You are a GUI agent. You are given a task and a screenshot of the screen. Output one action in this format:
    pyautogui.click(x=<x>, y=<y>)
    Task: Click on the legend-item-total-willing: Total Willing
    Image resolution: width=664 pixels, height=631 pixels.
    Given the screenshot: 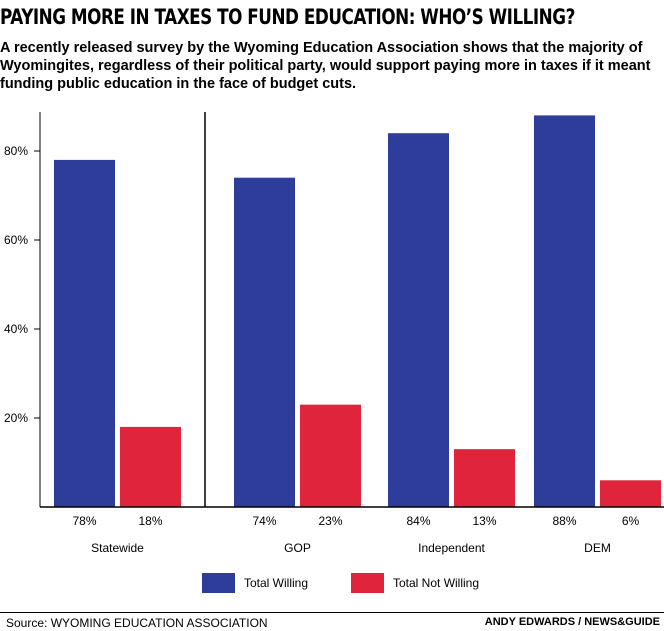 What is the action you would take?
    pyautogui.click(x=255, y=583)
    